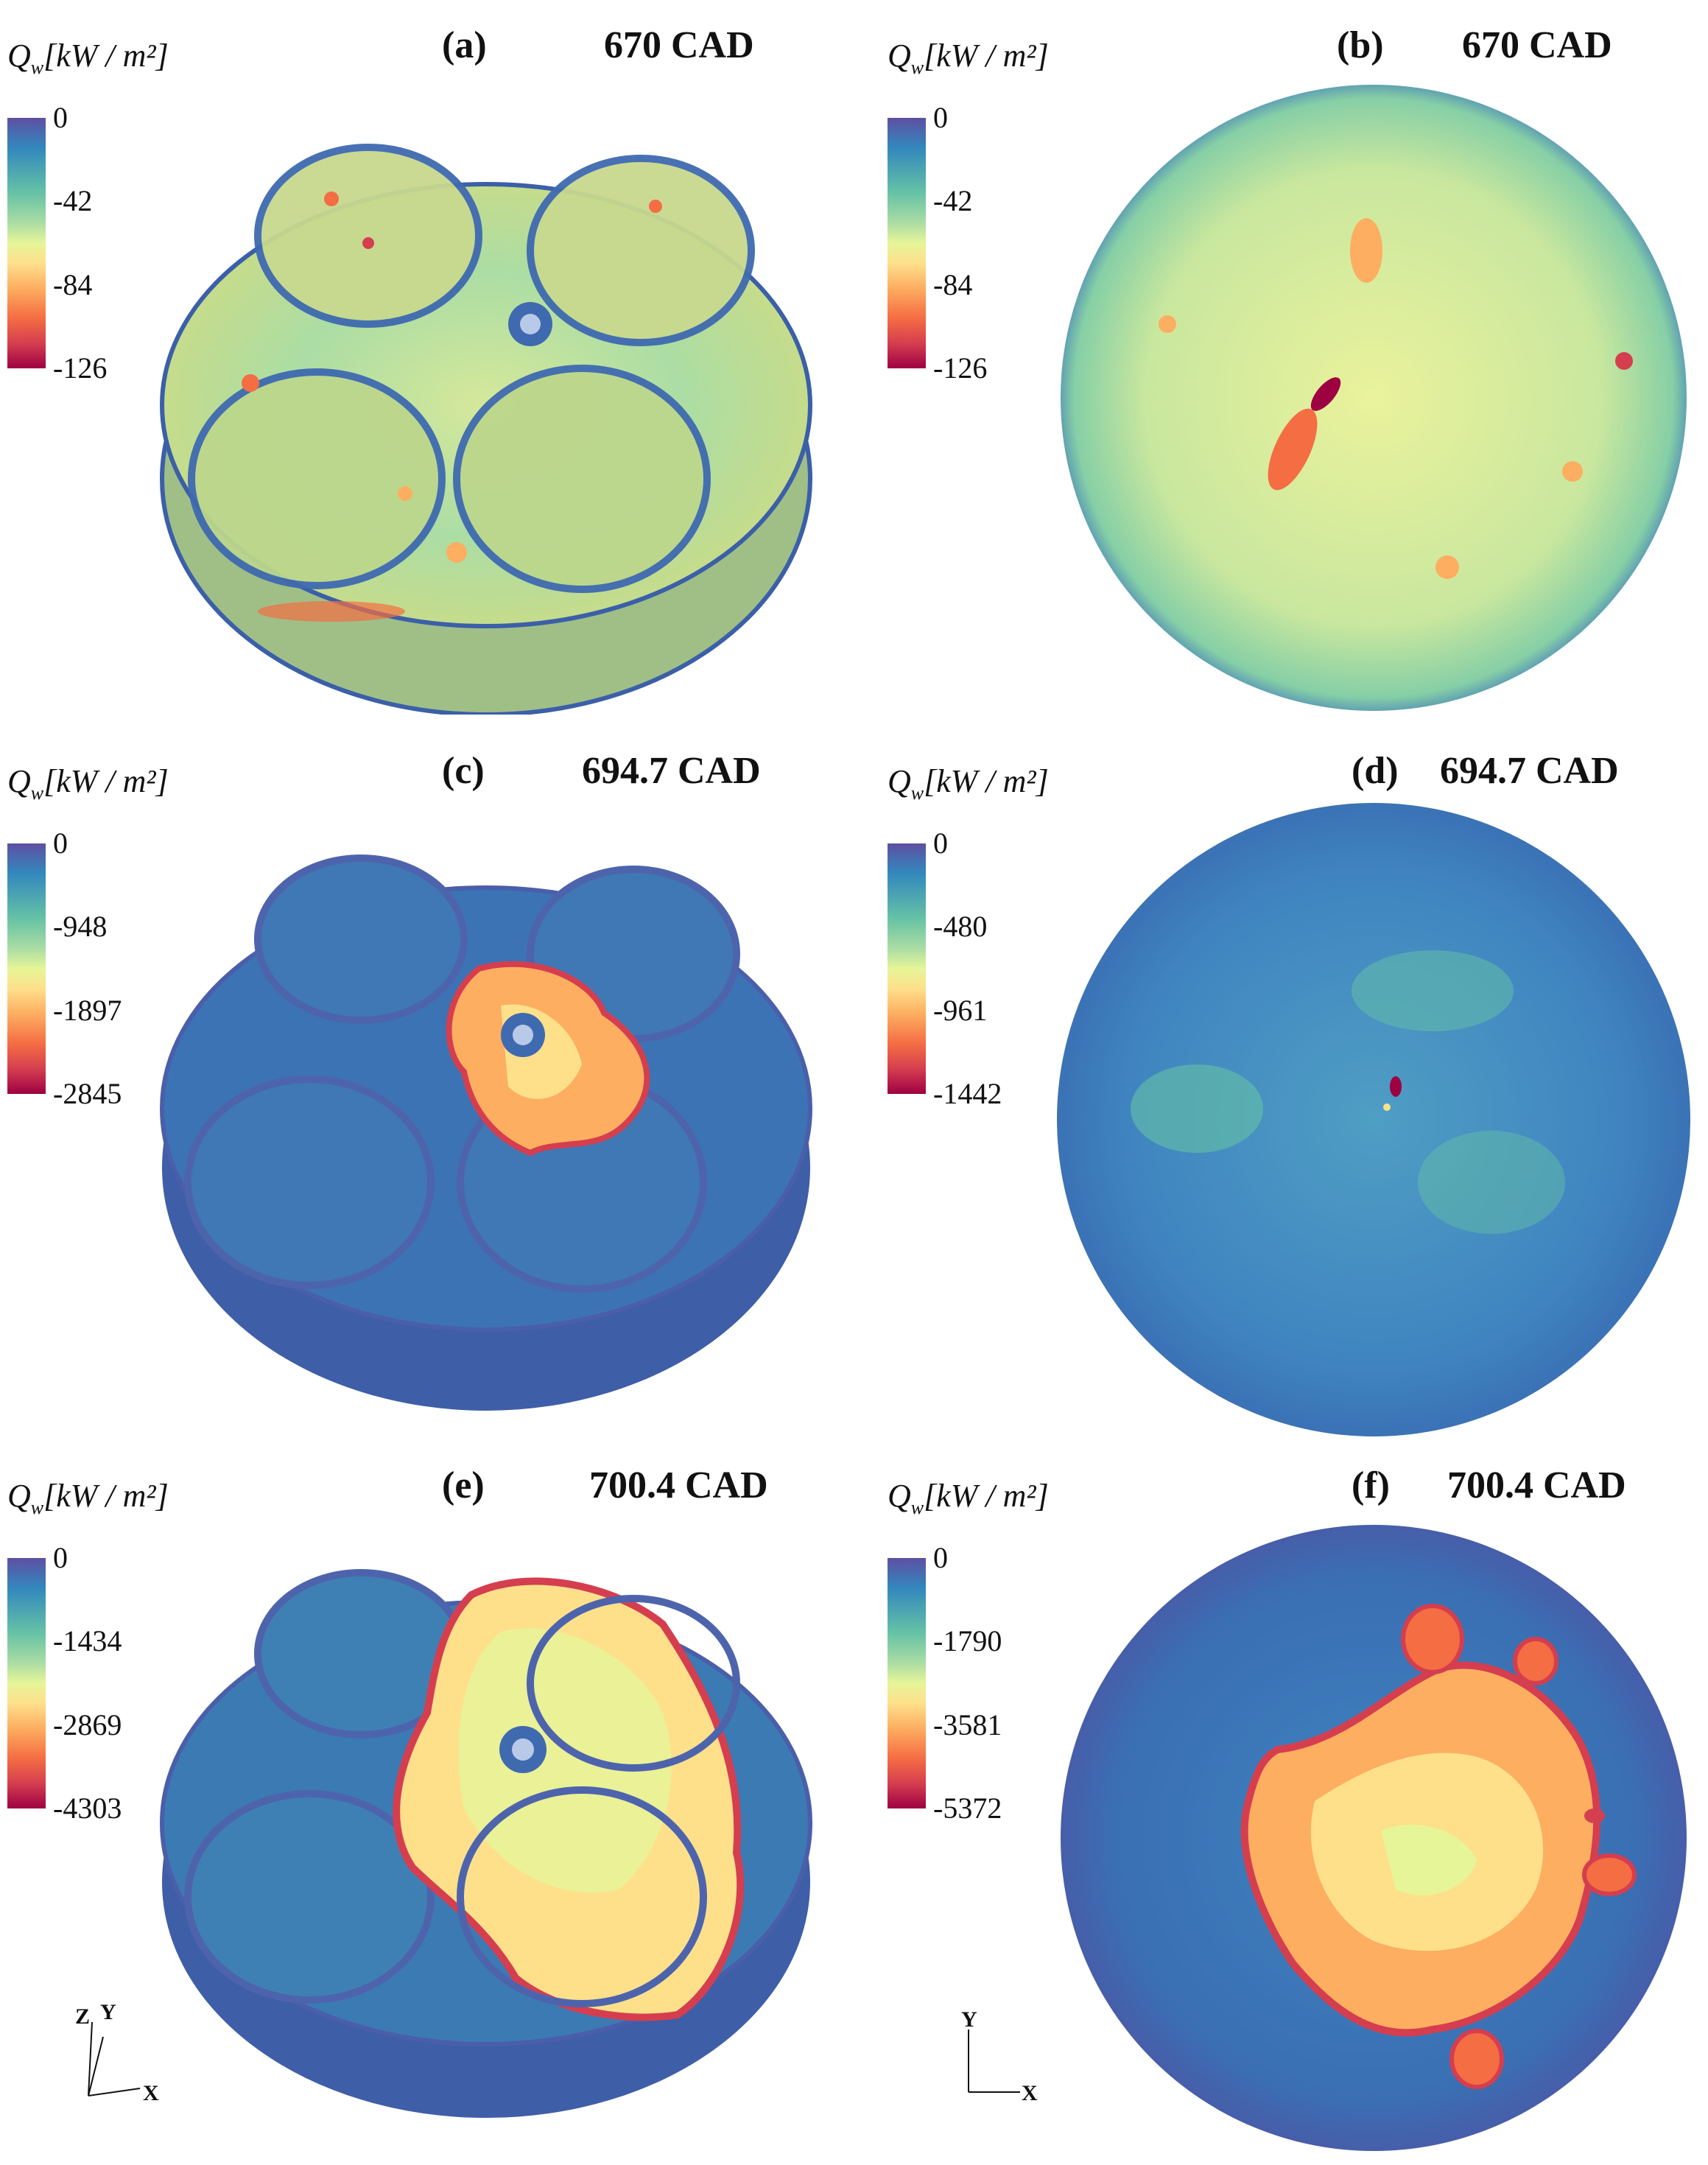 The height and width of the screenshot is (2165, 1708). I want to click on colorbar-tick: -2869, so click(87, 1724).